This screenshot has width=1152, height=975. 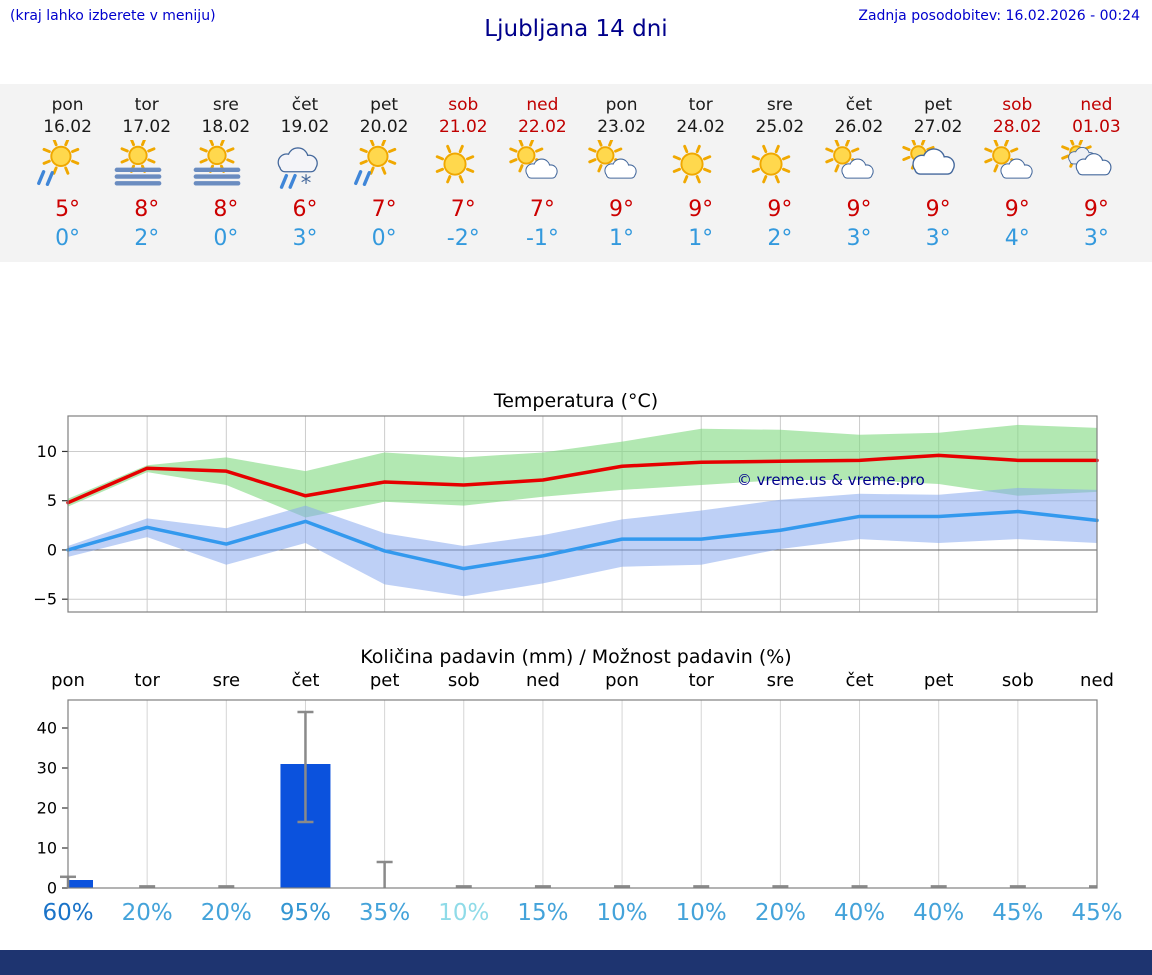 I want to click on temp-min: -1°, so click(x=542, y=238).